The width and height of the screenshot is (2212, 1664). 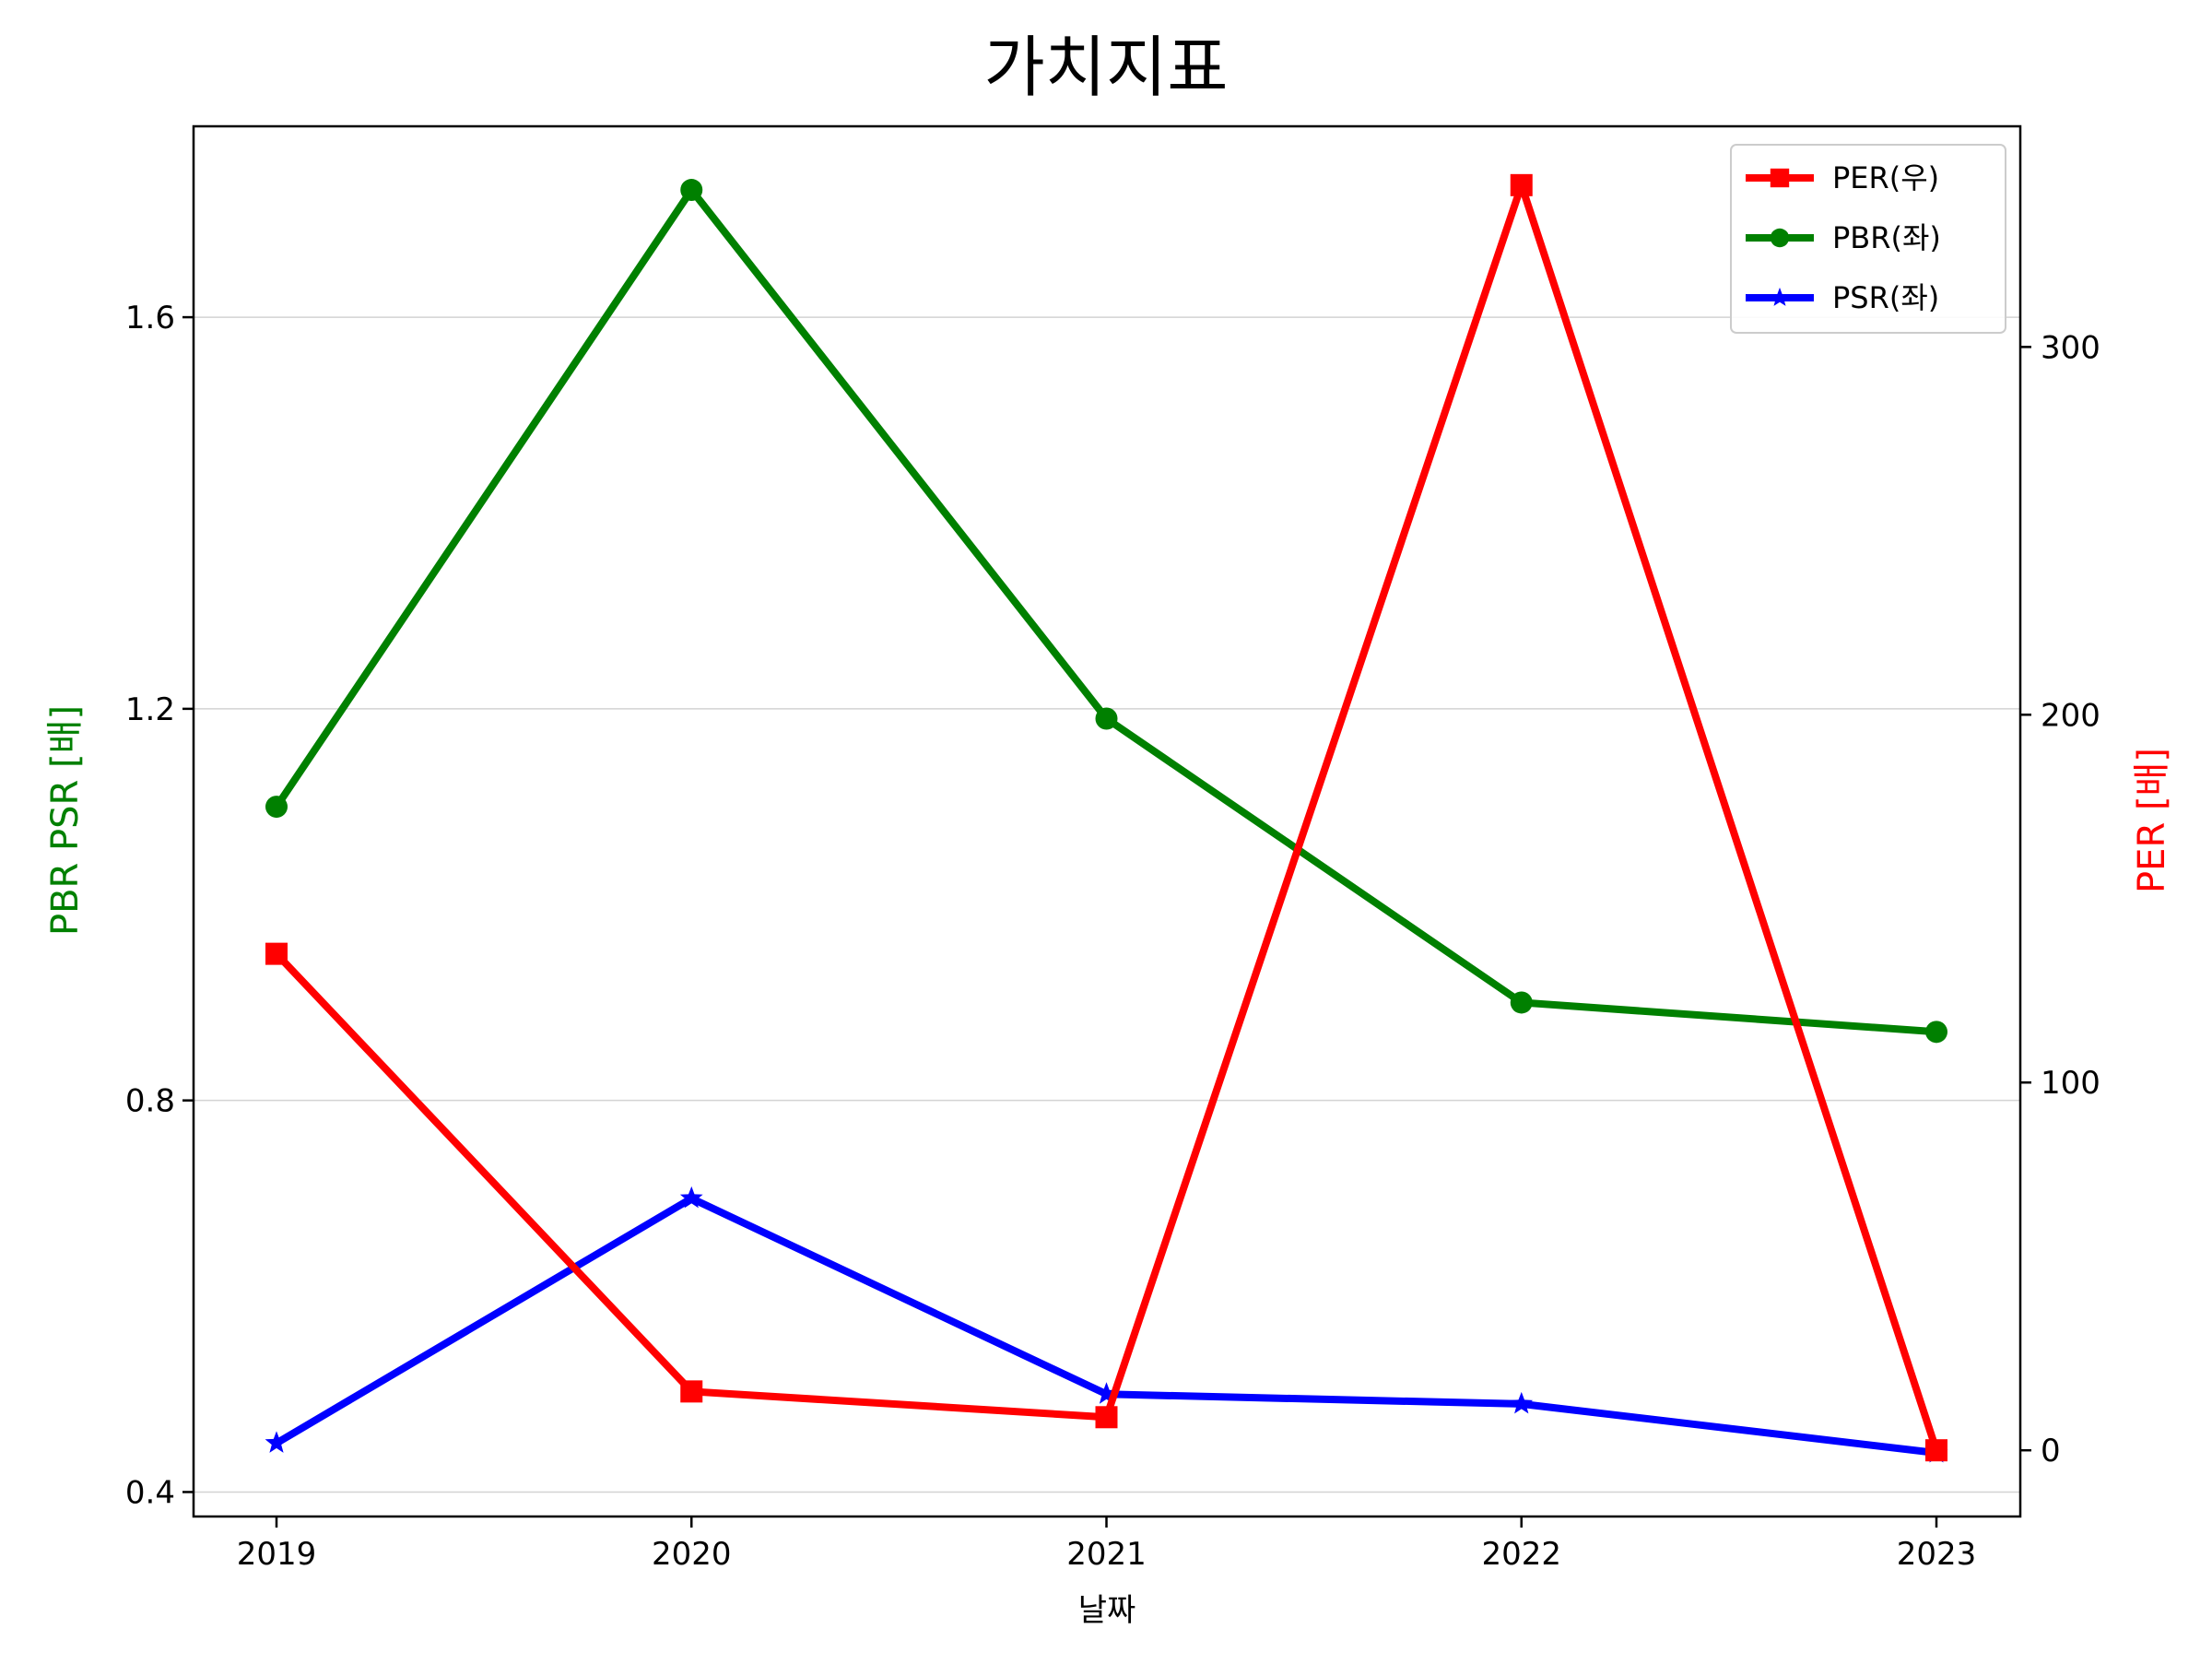 I want to click on legend-entry: PER(우), so click(x=1842, y=177).